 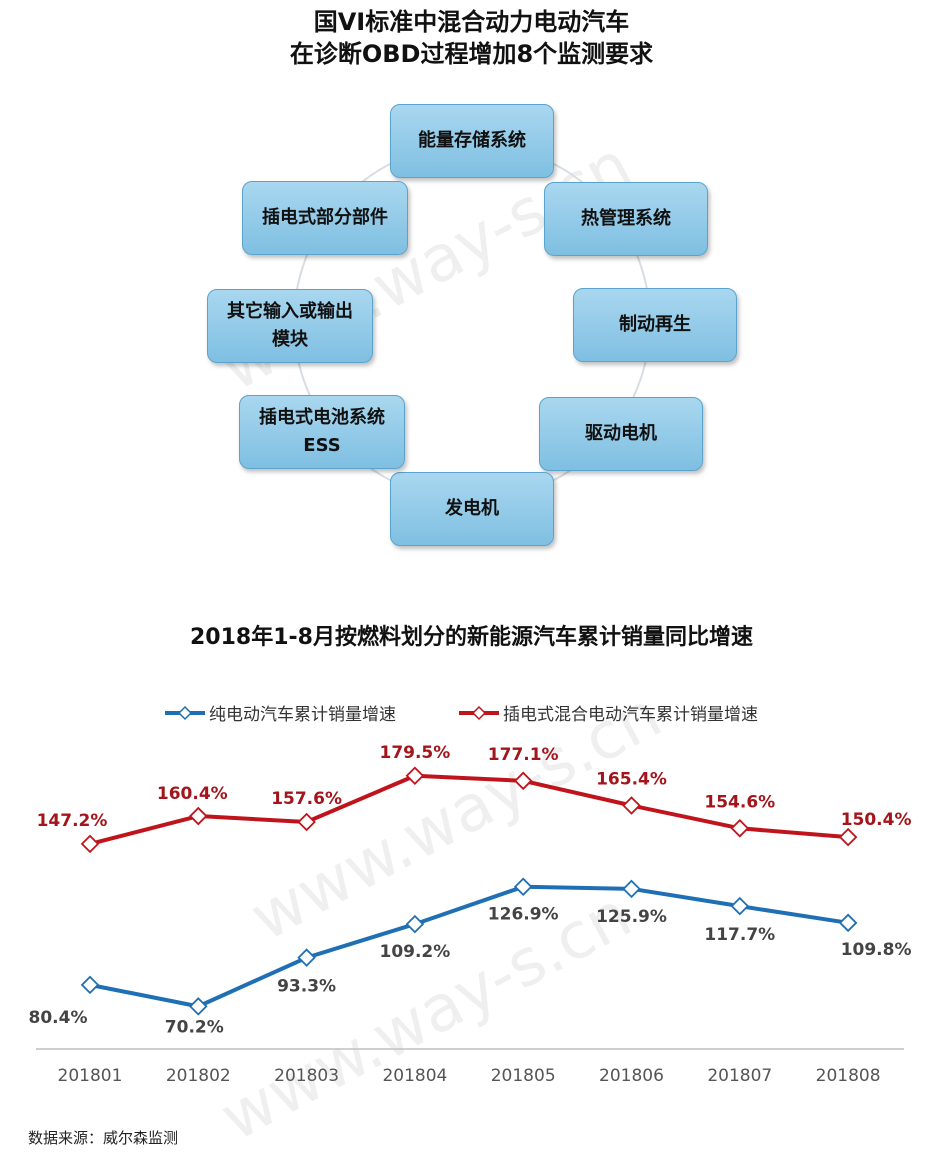 I want to click on legend-label-phev: 插电式混合电动汽车累计销量增速, so click(x=630, y=715).